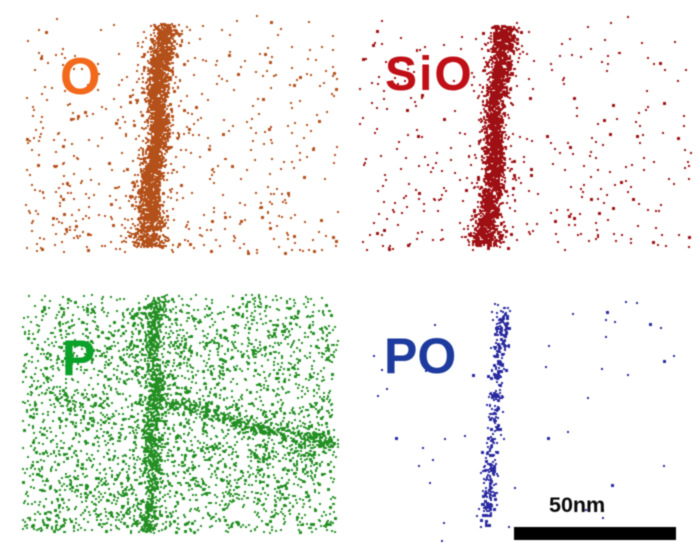 The height and width of the screenshot is (552, 700). What do you see at coordinates (78, 358) in the screenshot?
I see `svg-text: P` at bounding box center [78, 358].